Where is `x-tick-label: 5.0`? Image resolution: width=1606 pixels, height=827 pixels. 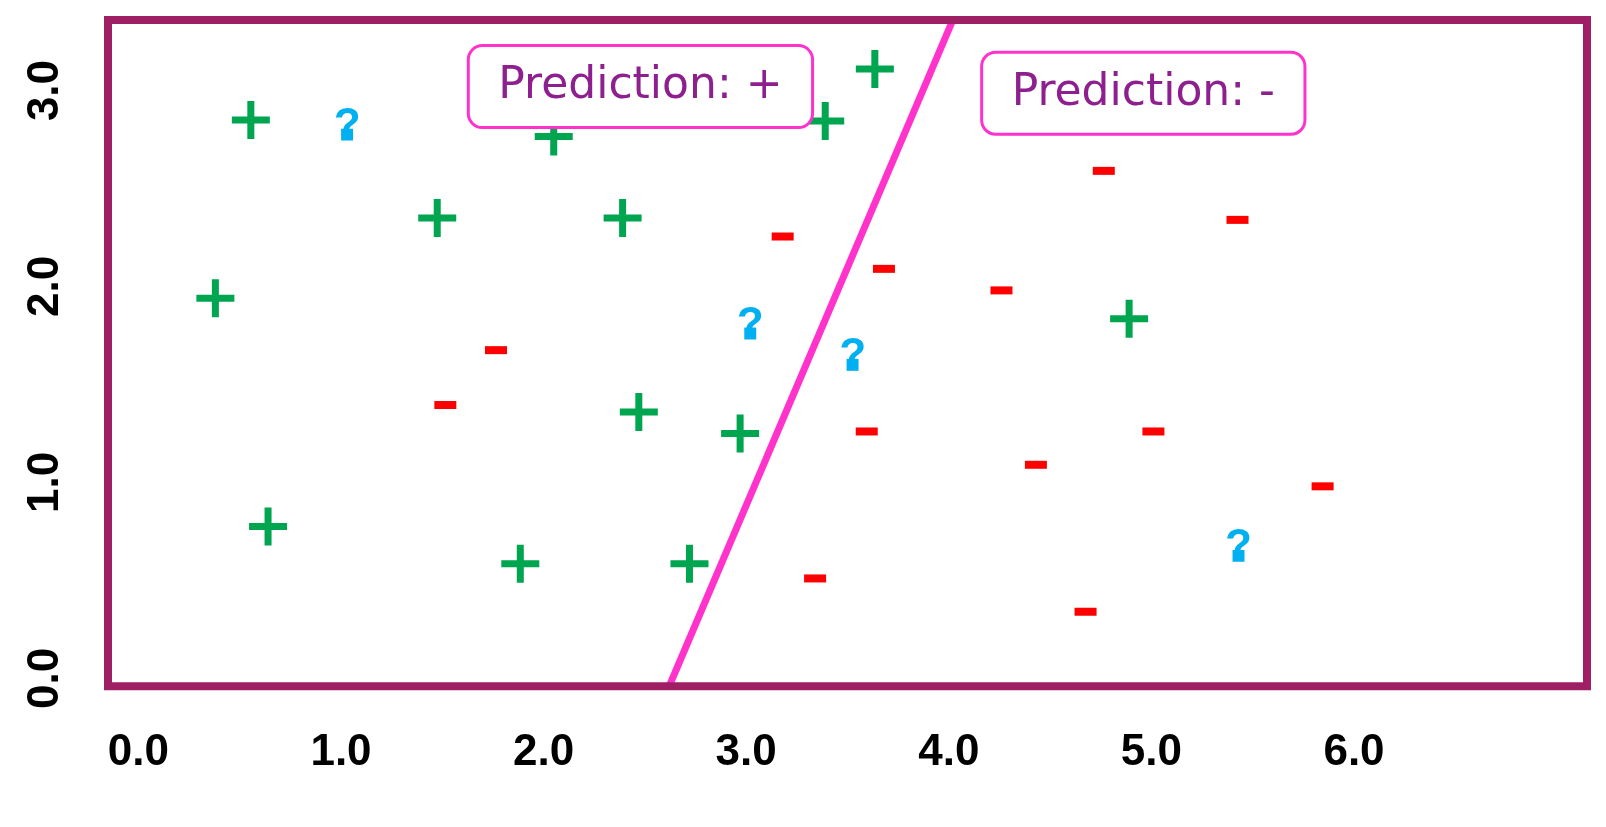
x-tick-label: 5.0 is located at coordinates (1151, 749).